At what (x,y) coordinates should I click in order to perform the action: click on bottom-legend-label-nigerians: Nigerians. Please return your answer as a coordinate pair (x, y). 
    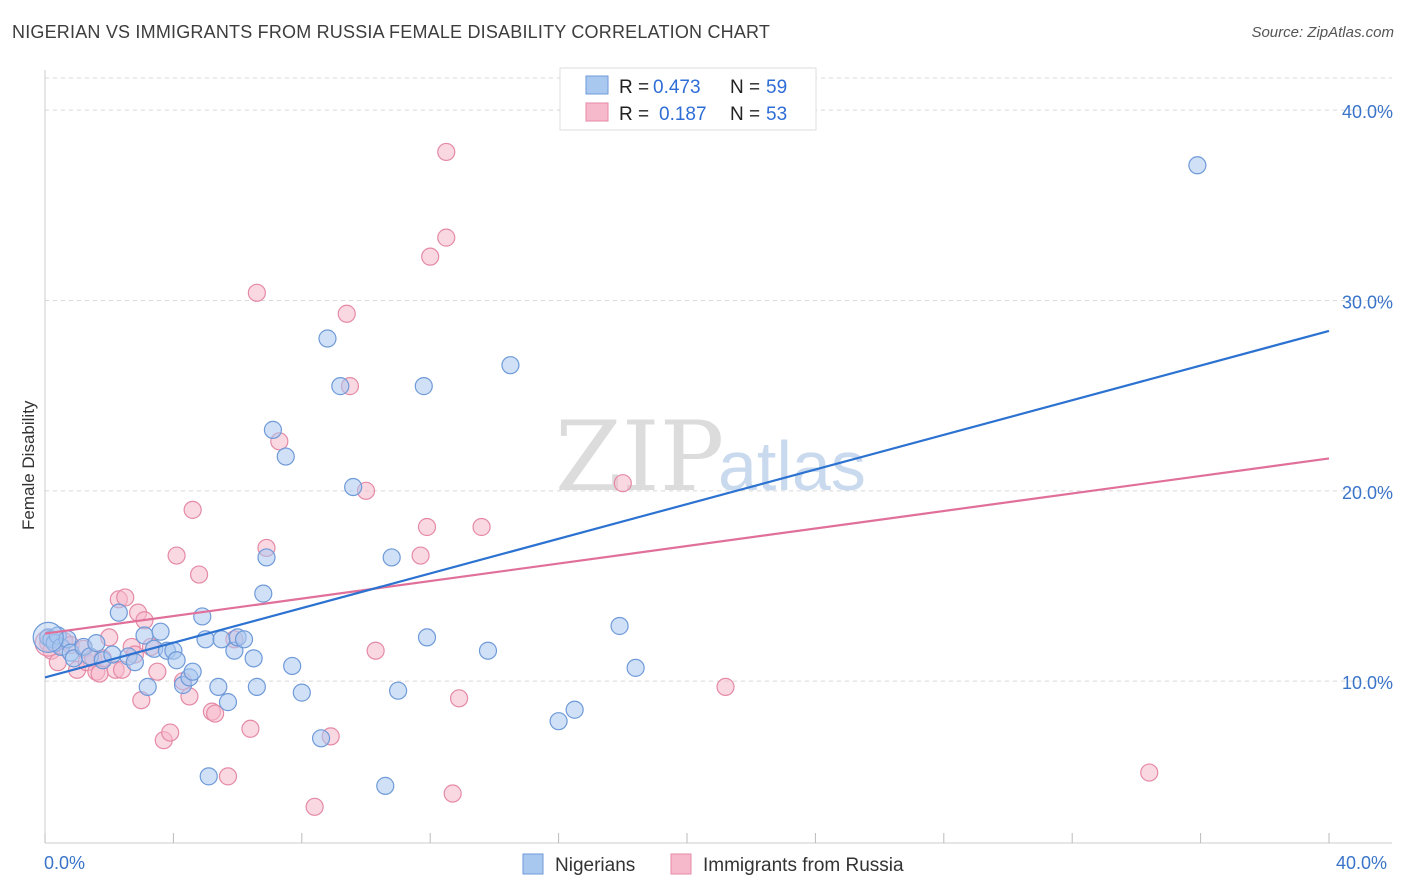
    Looking at the image, I should click on (595, 865).